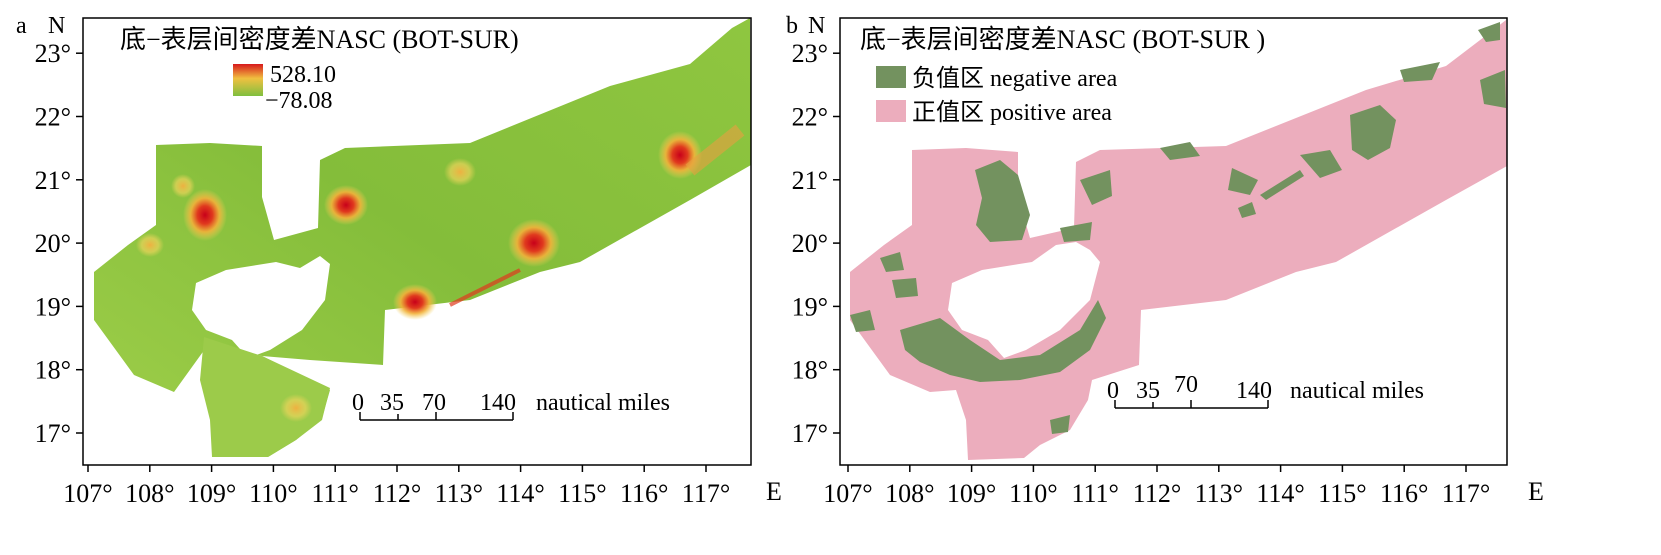 This screenshot has height=555, width=1661. What do you see at coordinates (891, 77) in the screenshot?
I see `panel-b-legend-negative-swatch` at bounding box center [891, 77].